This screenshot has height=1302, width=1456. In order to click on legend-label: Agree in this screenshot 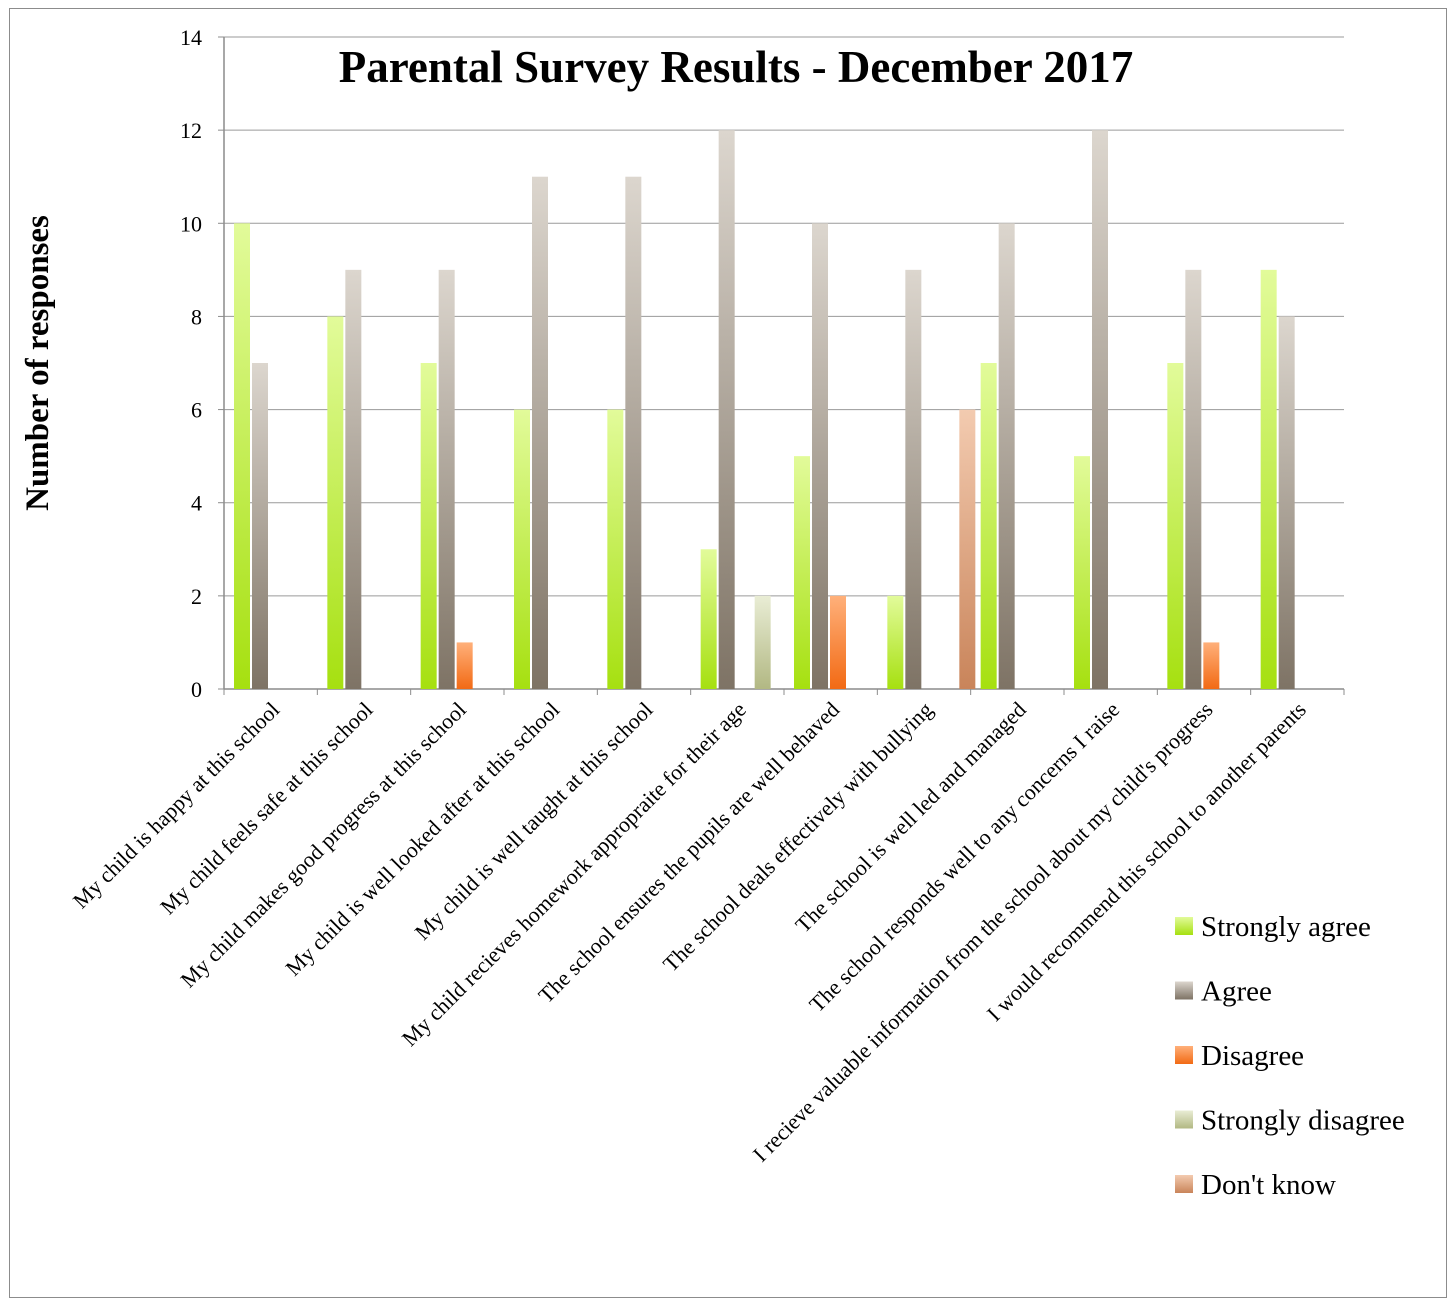, I will do `click(1236, 992)`.